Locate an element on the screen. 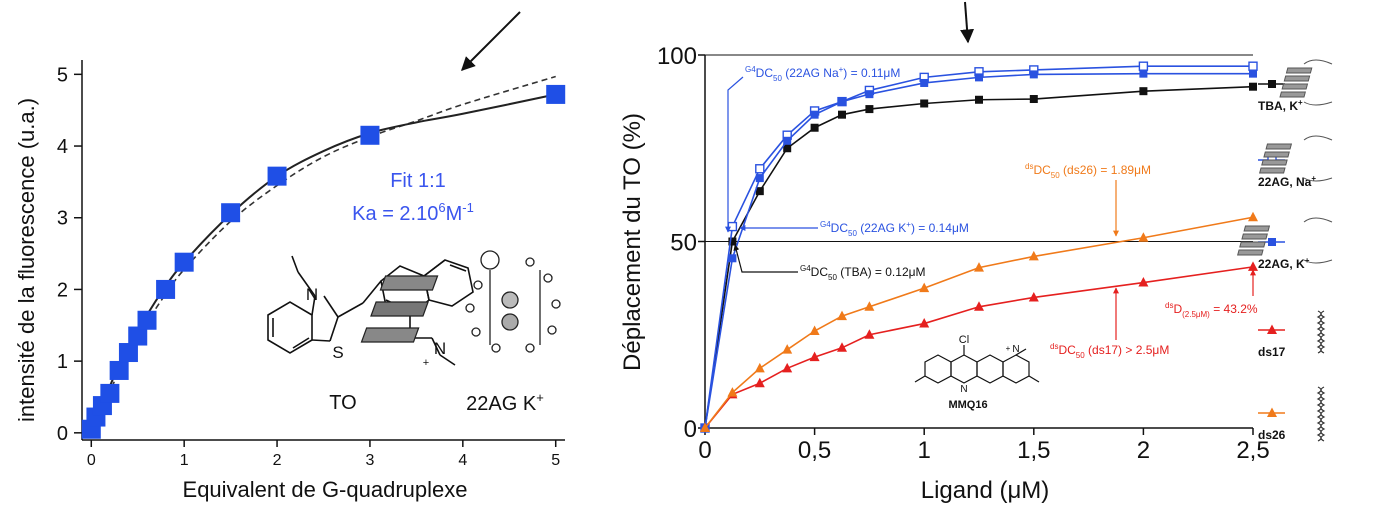 Image resolution: width=1377 pixels, height=507 pixels. legend-item-tba-k: TBA, K+ is located at coordinates (1295, 86).